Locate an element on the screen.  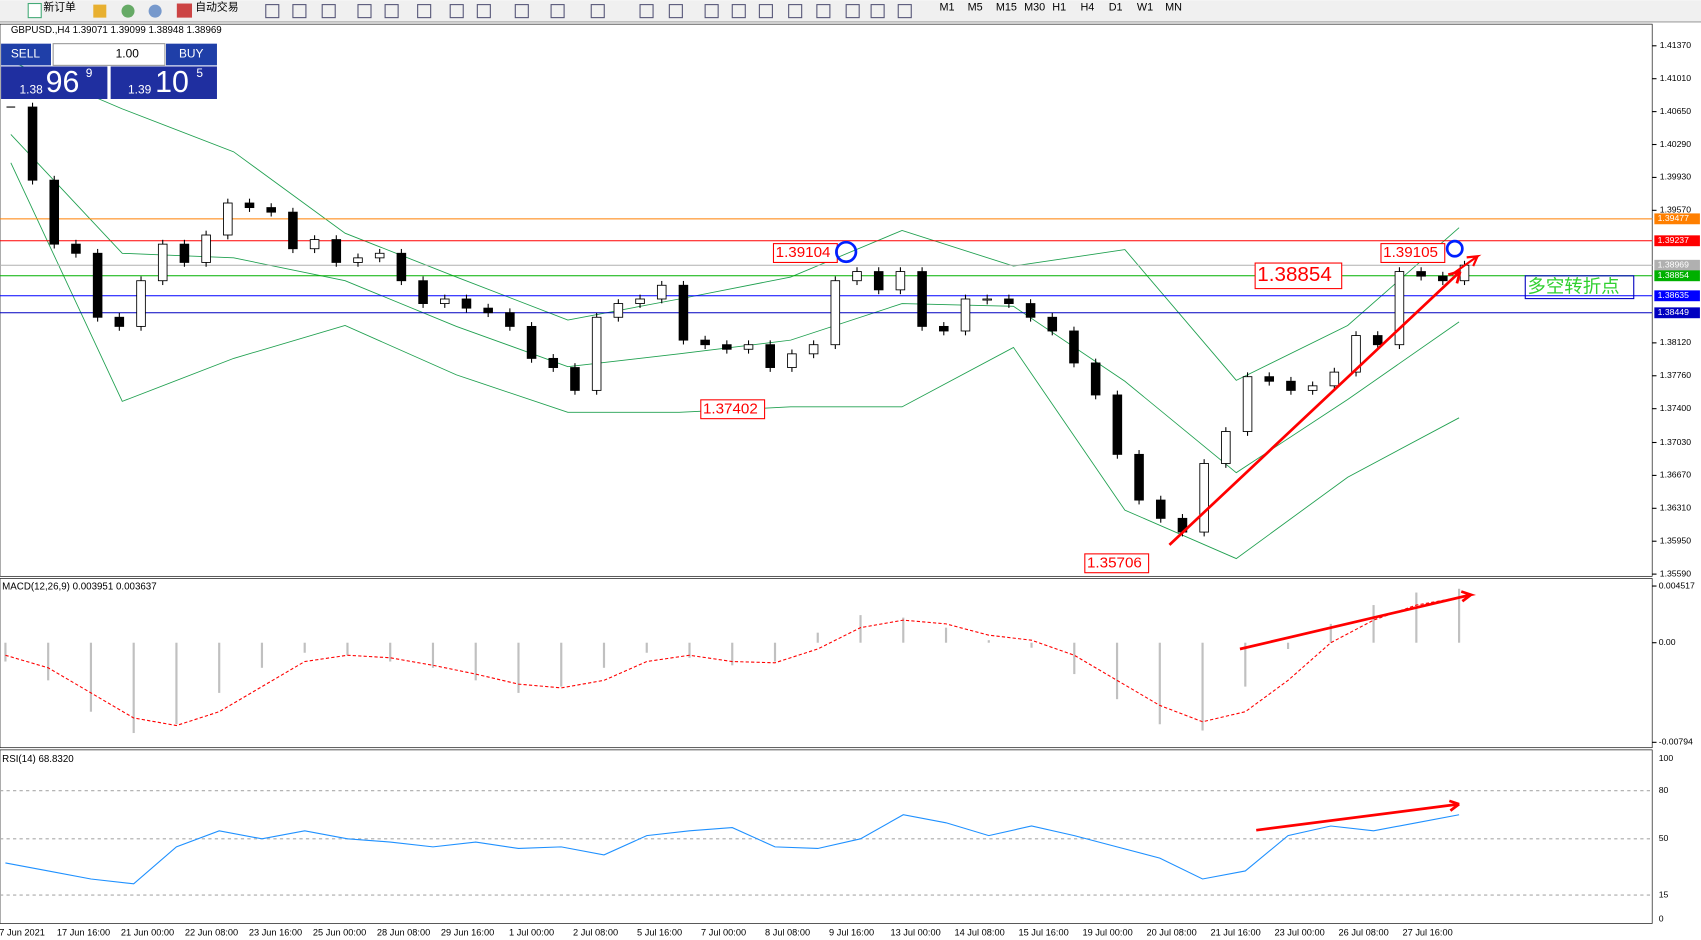
buy-price-big: 1.39 is located at coordinates (140, 89).